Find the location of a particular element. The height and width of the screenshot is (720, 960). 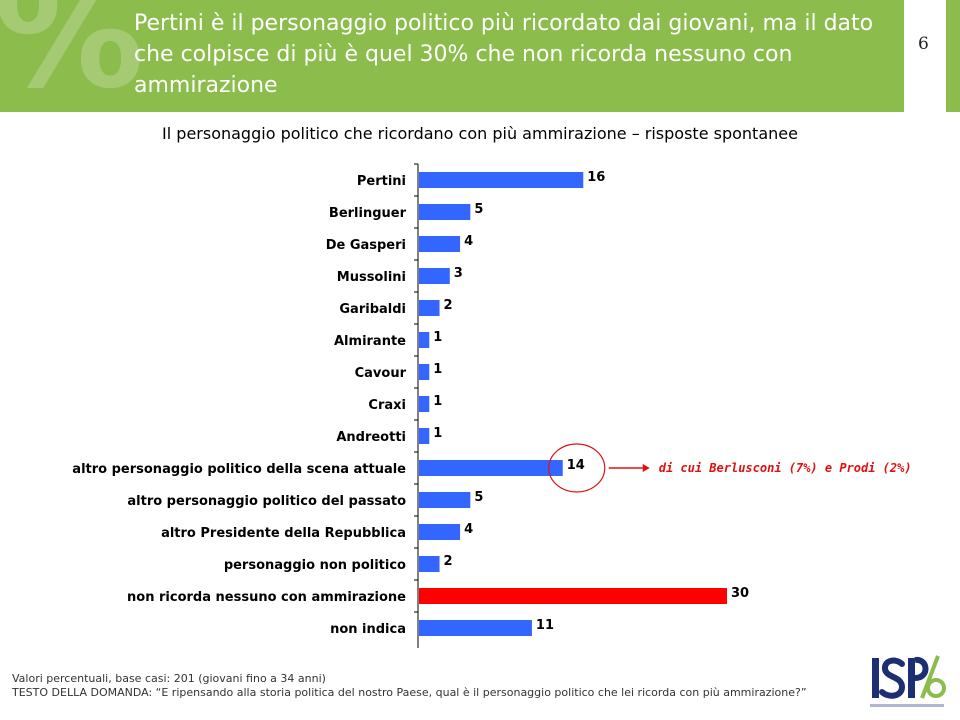

category-label: Garibaldi is located at coordinates (372, 309).